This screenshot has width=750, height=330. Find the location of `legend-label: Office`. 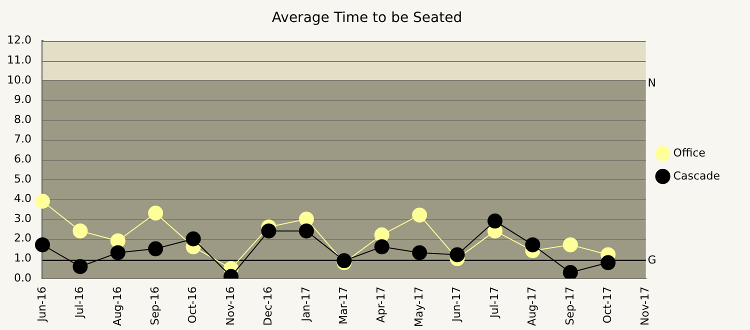

legend-label: Office is located at coordinates (689, 153).